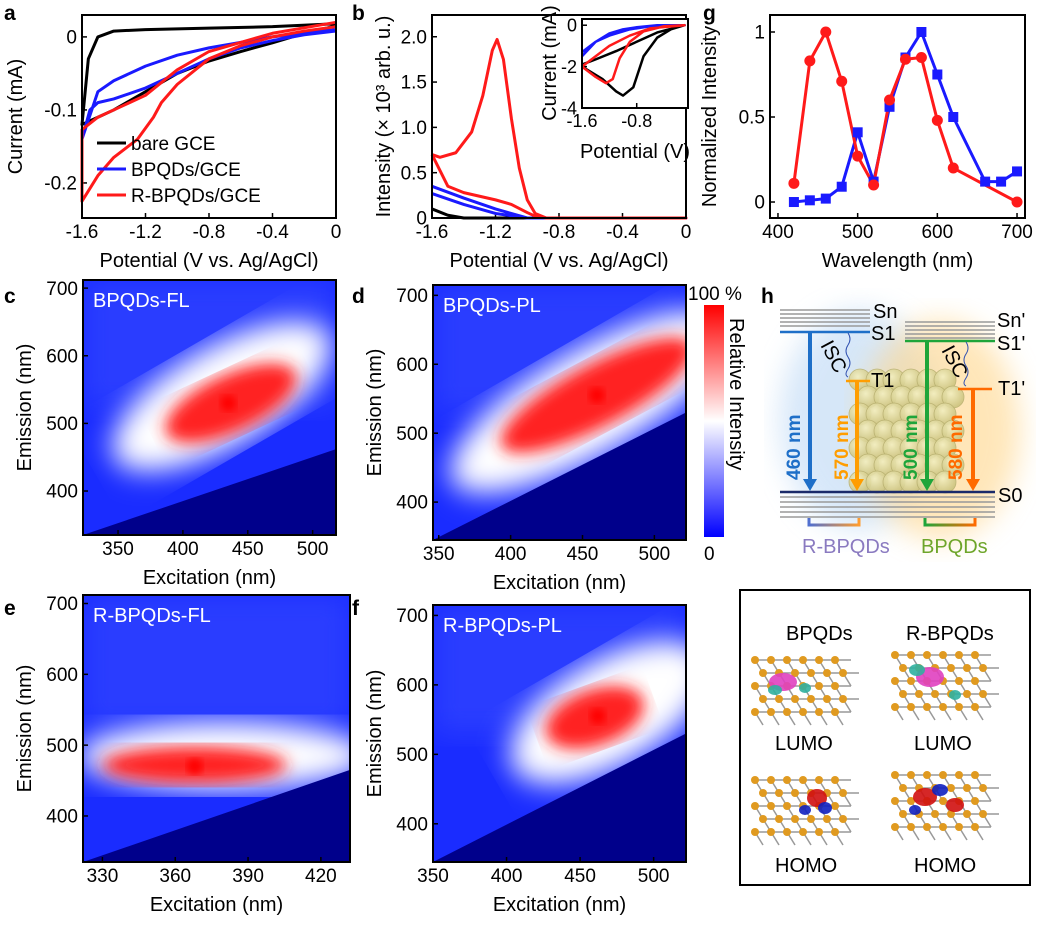 This screenshot has width=1044, height=936. I want to click on panel-i-orbitals: BPQDs R-BPQDs LUMO LUMO HOMO HOMO, so click(885, 737).